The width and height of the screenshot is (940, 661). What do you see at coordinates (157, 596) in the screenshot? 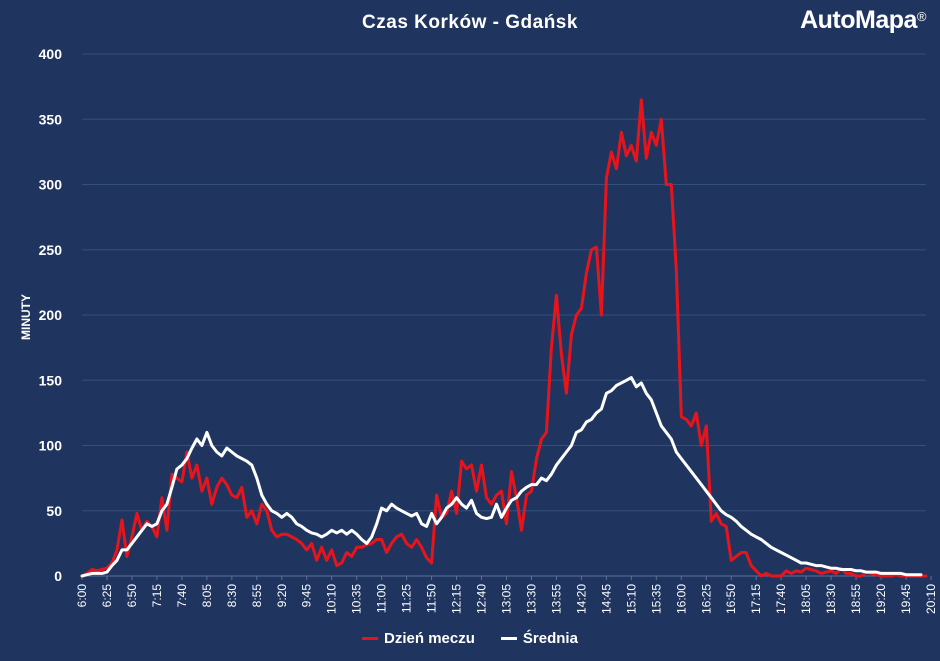
I see `x-tick-label: 7:15` at bounding box center [157, 596].